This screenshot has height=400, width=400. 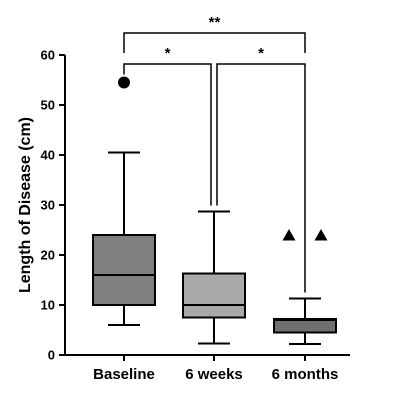 What do you see at coordinates (48, 155) in the screenshot?
I see `y-tick-label: 40` at bounding box center [48, 155].